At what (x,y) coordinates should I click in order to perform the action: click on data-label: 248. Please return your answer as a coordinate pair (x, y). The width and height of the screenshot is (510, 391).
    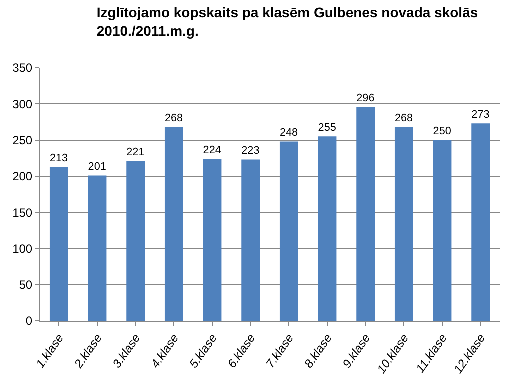
    Looking at the image, I should click on (289, 133).